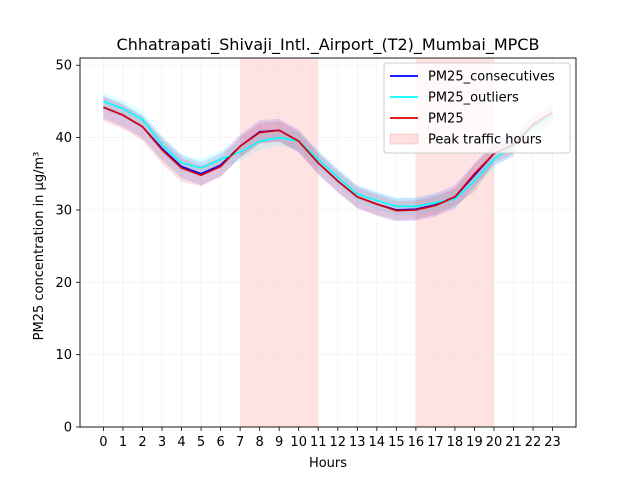 Image resolution: width=640 pixels, height=480 pixels. Describe the element at coordinates (63, 355) in the screenshot. I see `y-tick-label-1: 10` at that location.